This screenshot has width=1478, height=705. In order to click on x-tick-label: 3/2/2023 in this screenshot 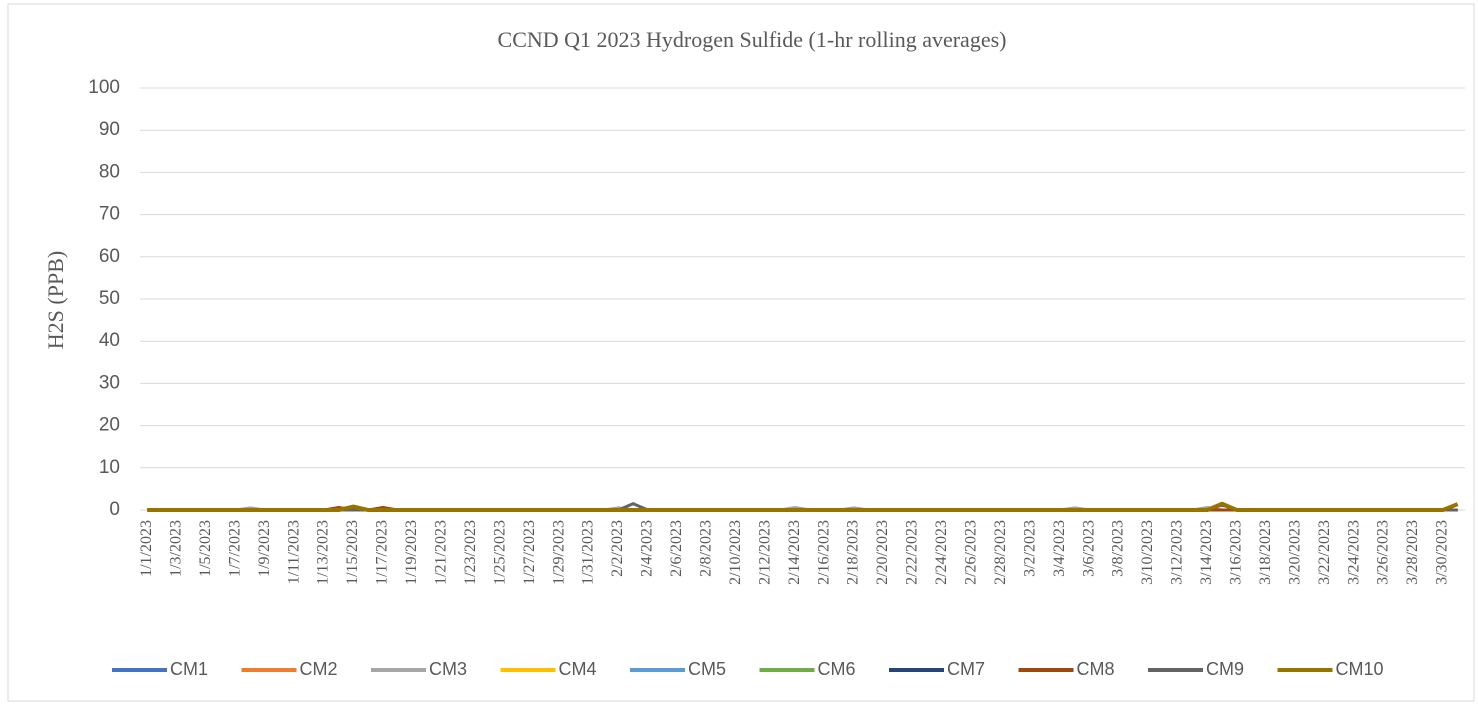, I will do `click(1029, 548)`.